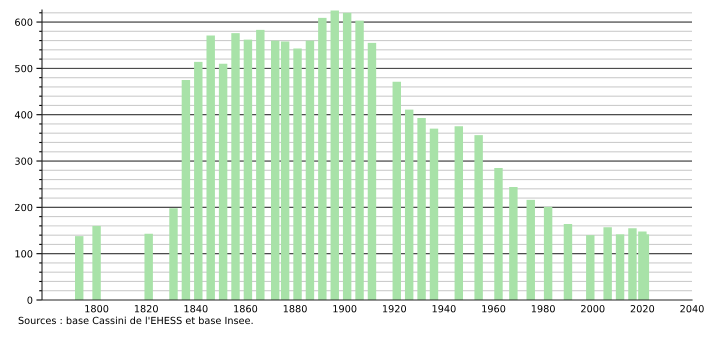  Describe the element at coordinates (543, 308) in the screenshot. I see `x-tick-label: 1980` at that location.